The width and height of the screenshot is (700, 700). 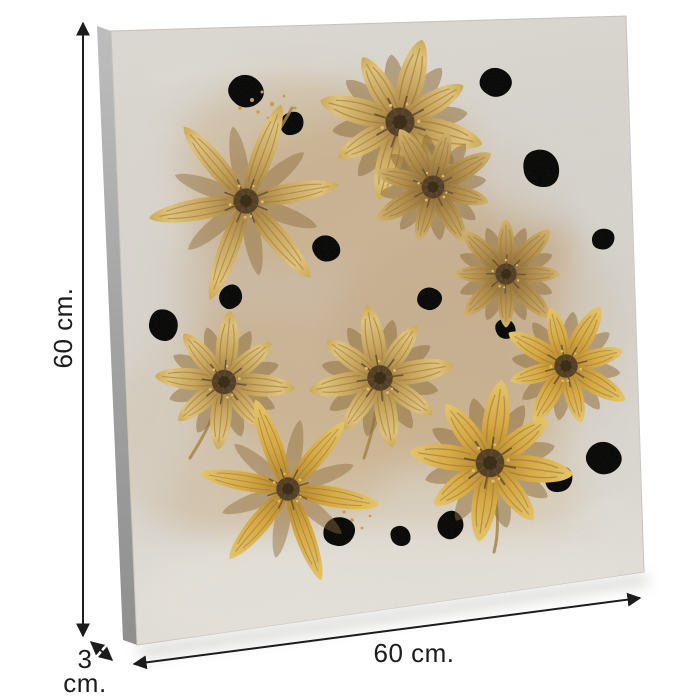 What do you see at coordinates (413, 653) in the screenshot?
I see `width-dimension-label: 60 cm.` at bounding box center [413, 653].